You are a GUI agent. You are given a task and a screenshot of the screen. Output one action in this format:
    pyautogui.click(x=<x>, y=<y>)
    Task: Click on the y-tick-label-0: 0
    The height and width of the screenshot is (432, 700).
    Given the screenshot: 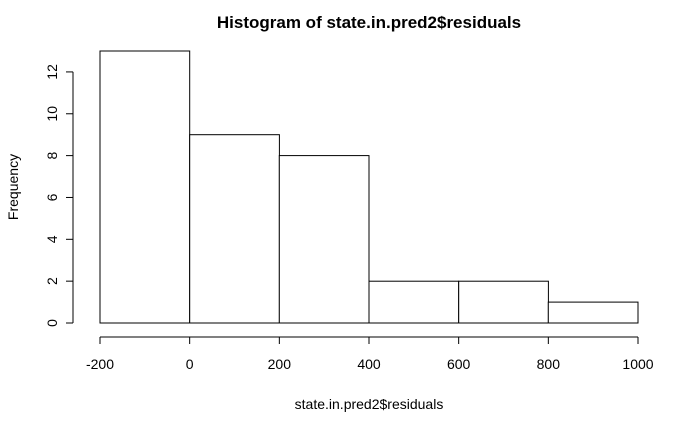 What is the action you would take?
    pyautogui.click(x=52, y=323)
    